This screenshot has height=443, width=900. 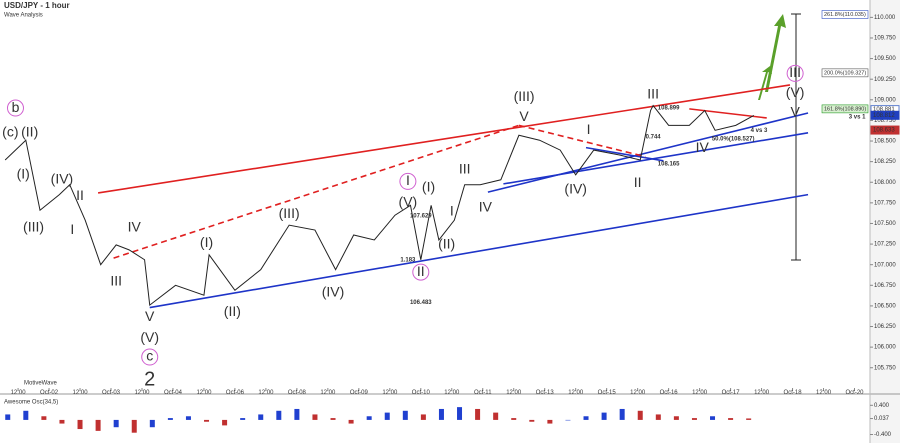 What do you see at coordinates (885, 286) in the screenshot?
I see `y-tick-label: 106.750` at bounding box center [885, 286].